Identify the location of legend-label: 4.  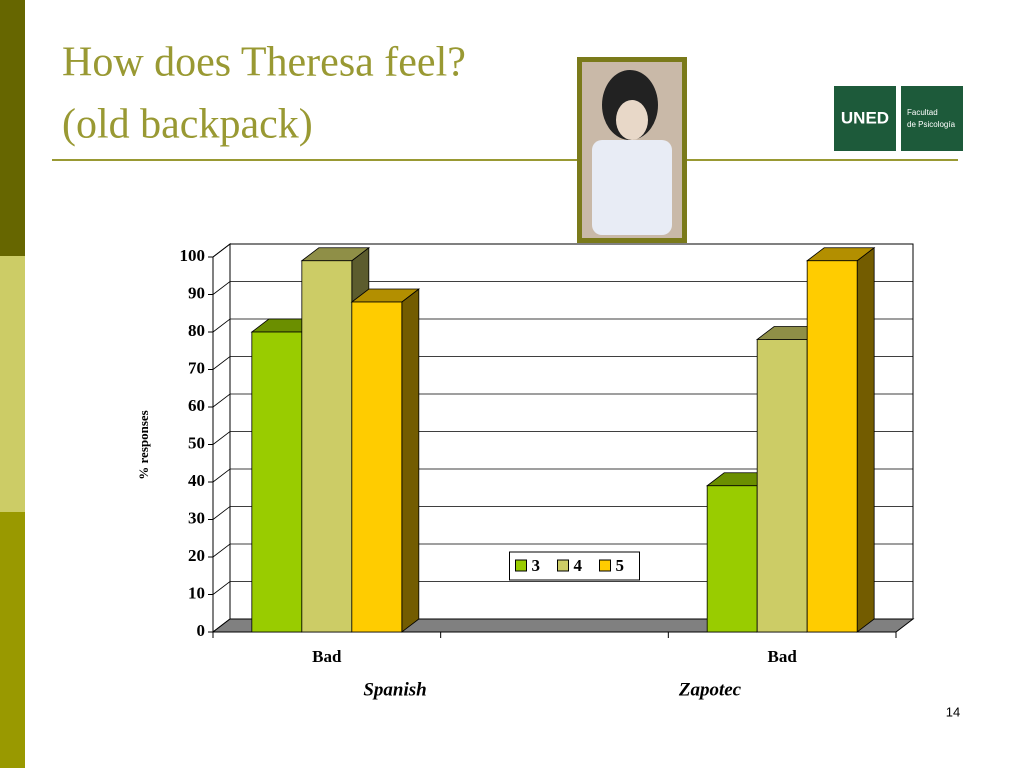
(578, 565).